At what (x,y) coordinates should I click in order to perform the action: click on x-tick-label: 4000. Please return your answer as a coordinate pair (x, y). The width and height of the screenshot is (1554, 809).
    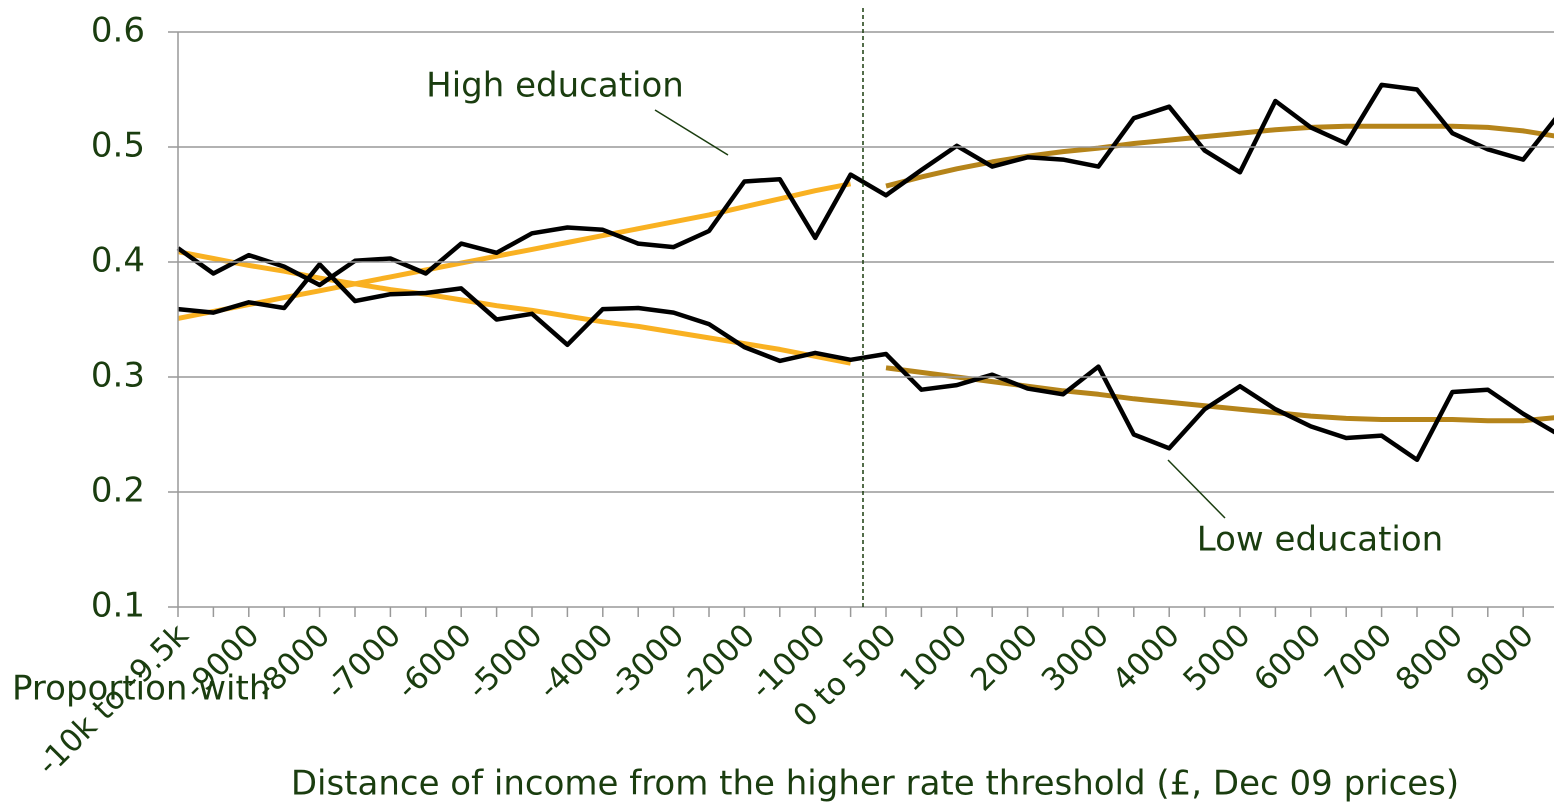
    Looking at the image, I should click on (1146, 657).